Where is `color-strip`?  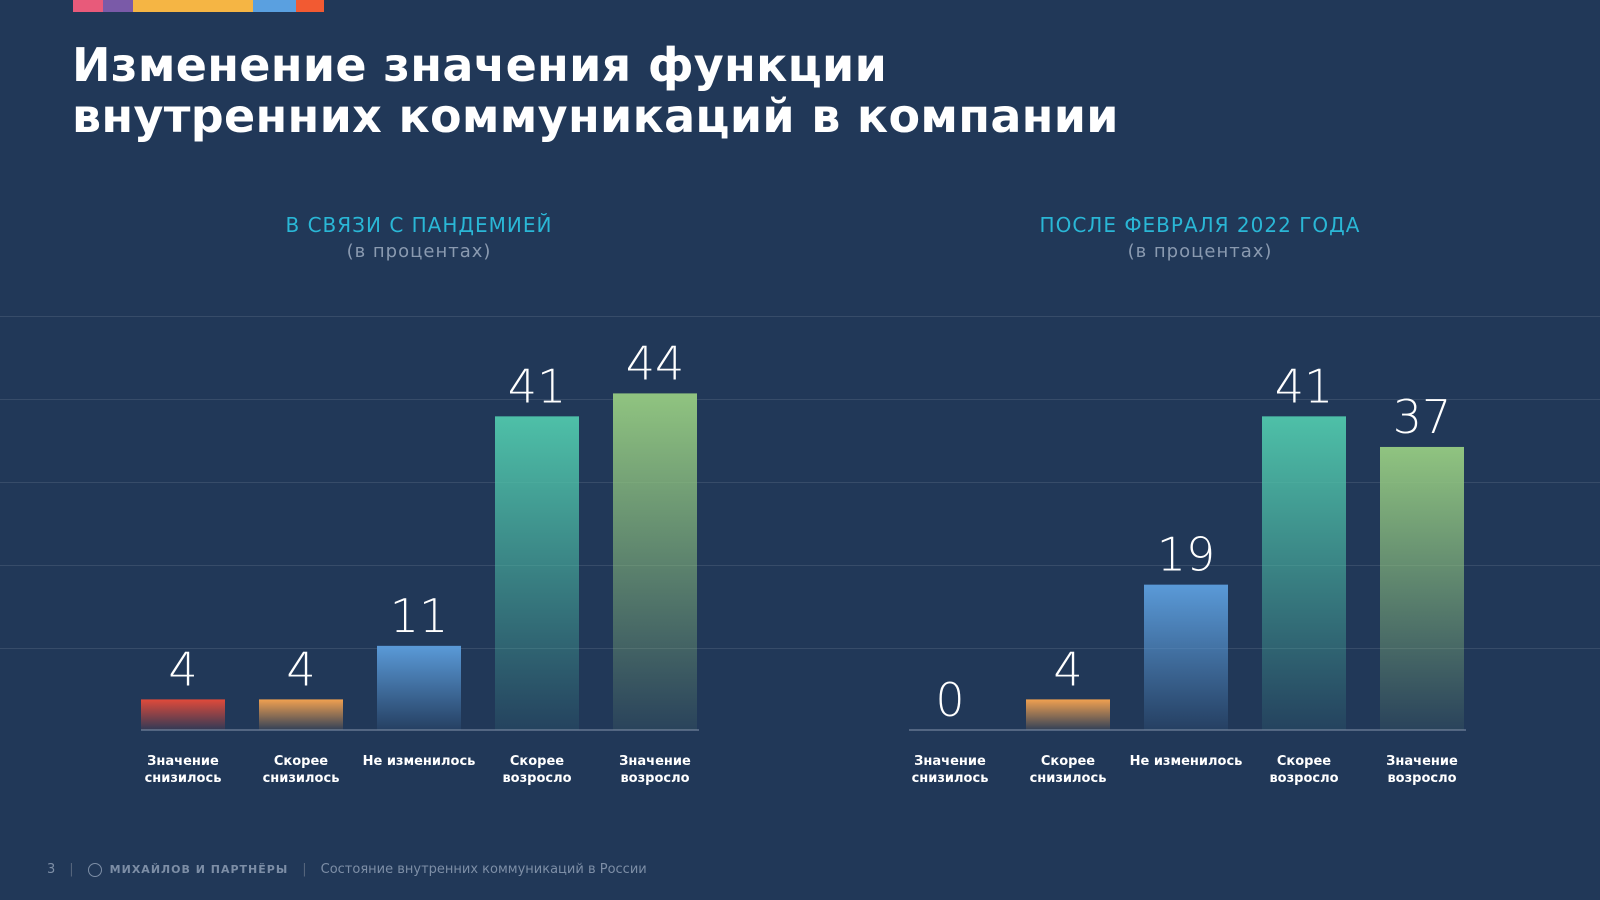
color-strip is located at coordinates (198, 6).